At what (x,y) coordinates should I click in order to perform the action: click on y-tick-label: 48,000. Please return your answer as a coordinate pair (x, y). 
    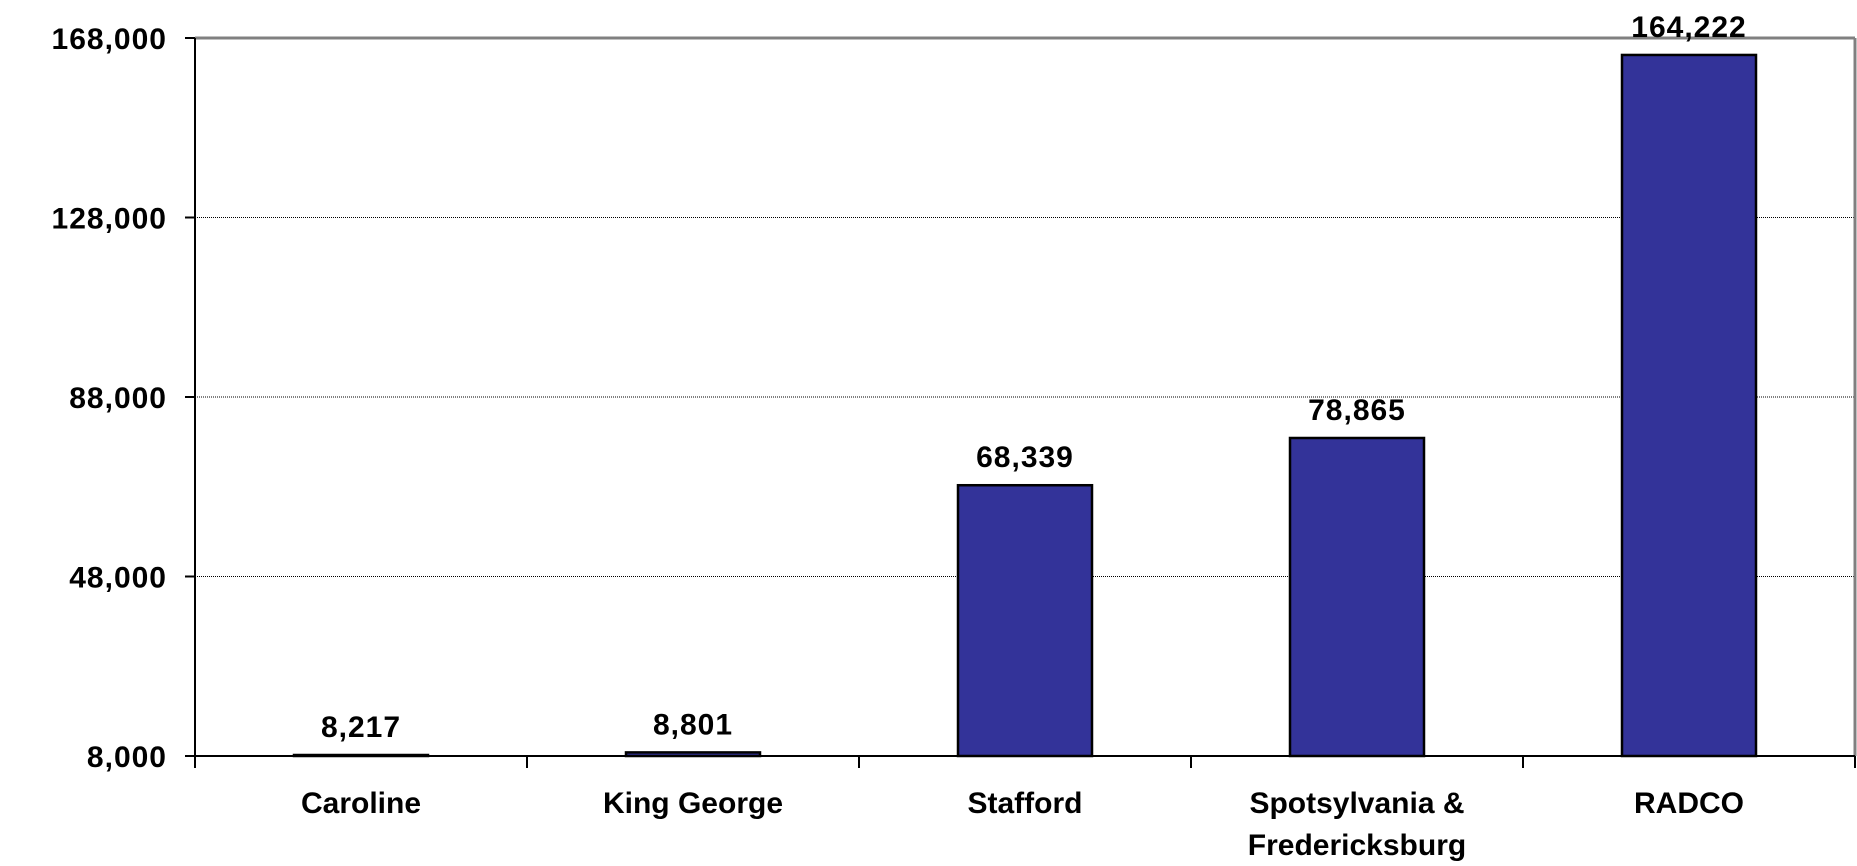
    Looking at the image, I should click on (118, 578).